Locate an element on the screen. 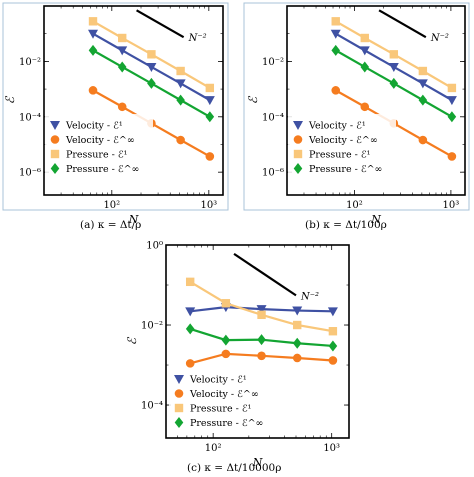  legend-entry: Pressure - ℰ¹ is located at coordinates (221, 409).